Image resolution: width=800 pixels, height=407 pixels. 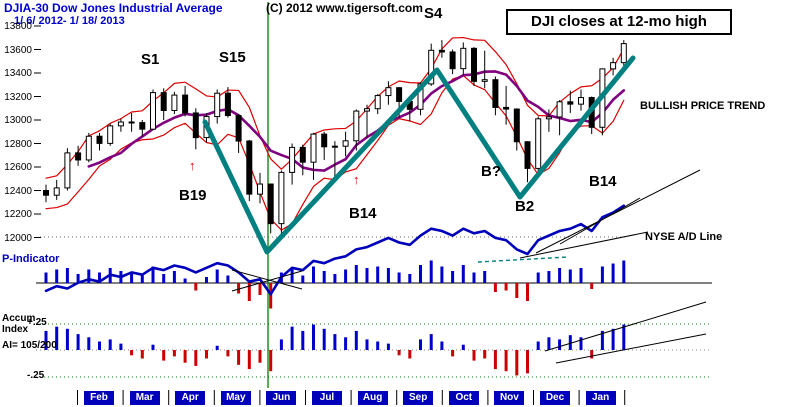 What do you see at coordinates (18, 50) in the screenshot?
I see `y-axis-label: 13600` at bounding box center [18, 50].